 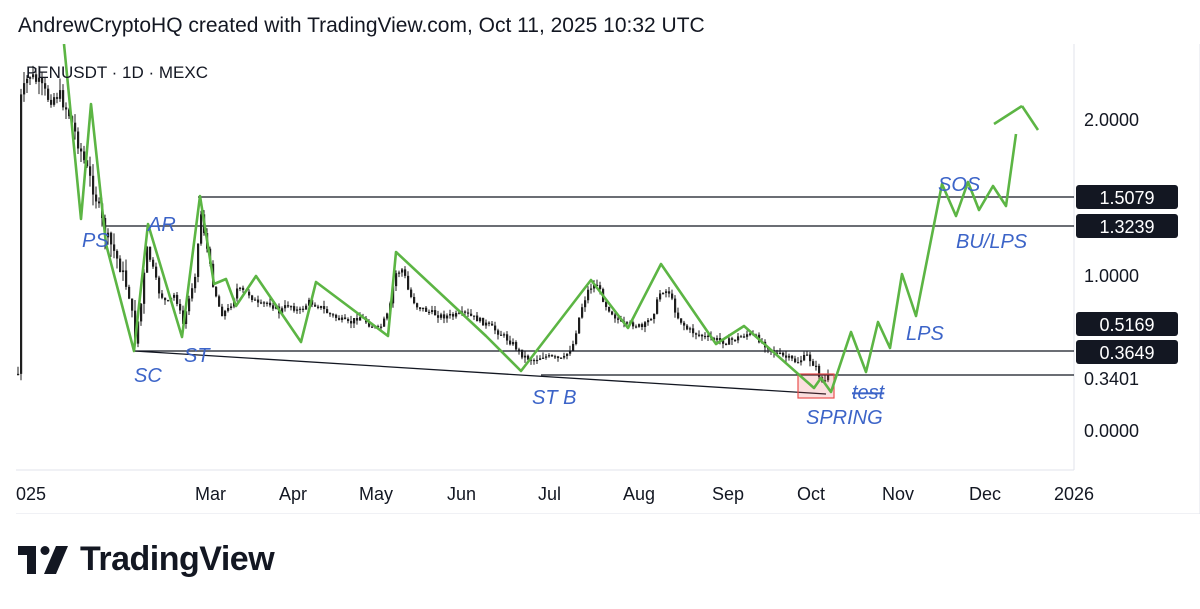 What do you see at coordinates (43, 559) in the screenshot?
I see `tradingview-logo-icon` at bounding box center [43, 559].